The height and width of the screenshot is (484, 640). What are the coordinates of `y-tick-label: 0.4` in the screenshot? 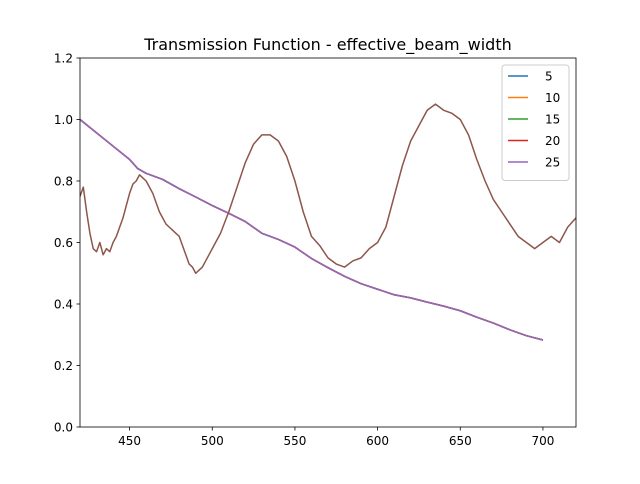 It's located at (63, 305).